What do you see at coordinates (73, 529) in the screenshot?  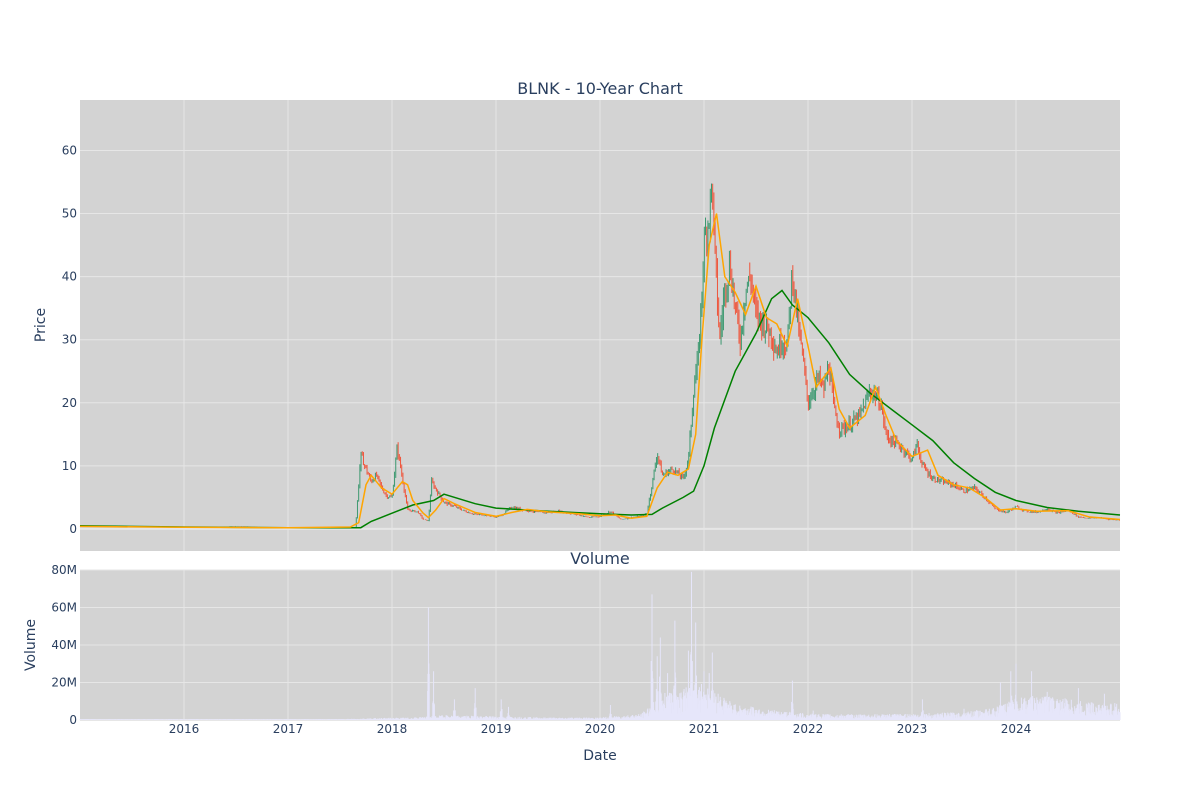 I see `y-tick-label: 0` at bounding box center [73, 529].